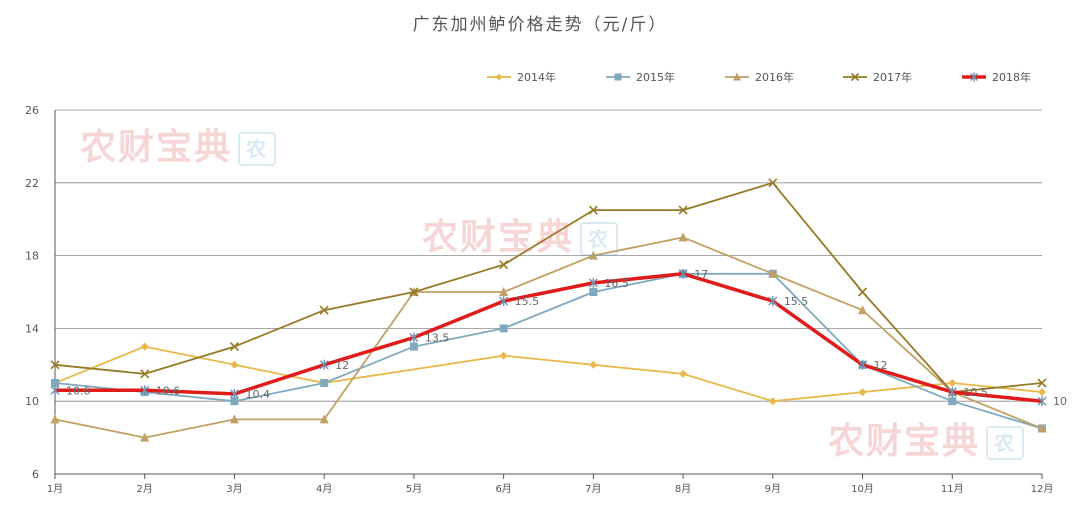  Describe the element at coordinates (593, 489) in the screenshot. I see `x-tick-label: 7月` at that location.